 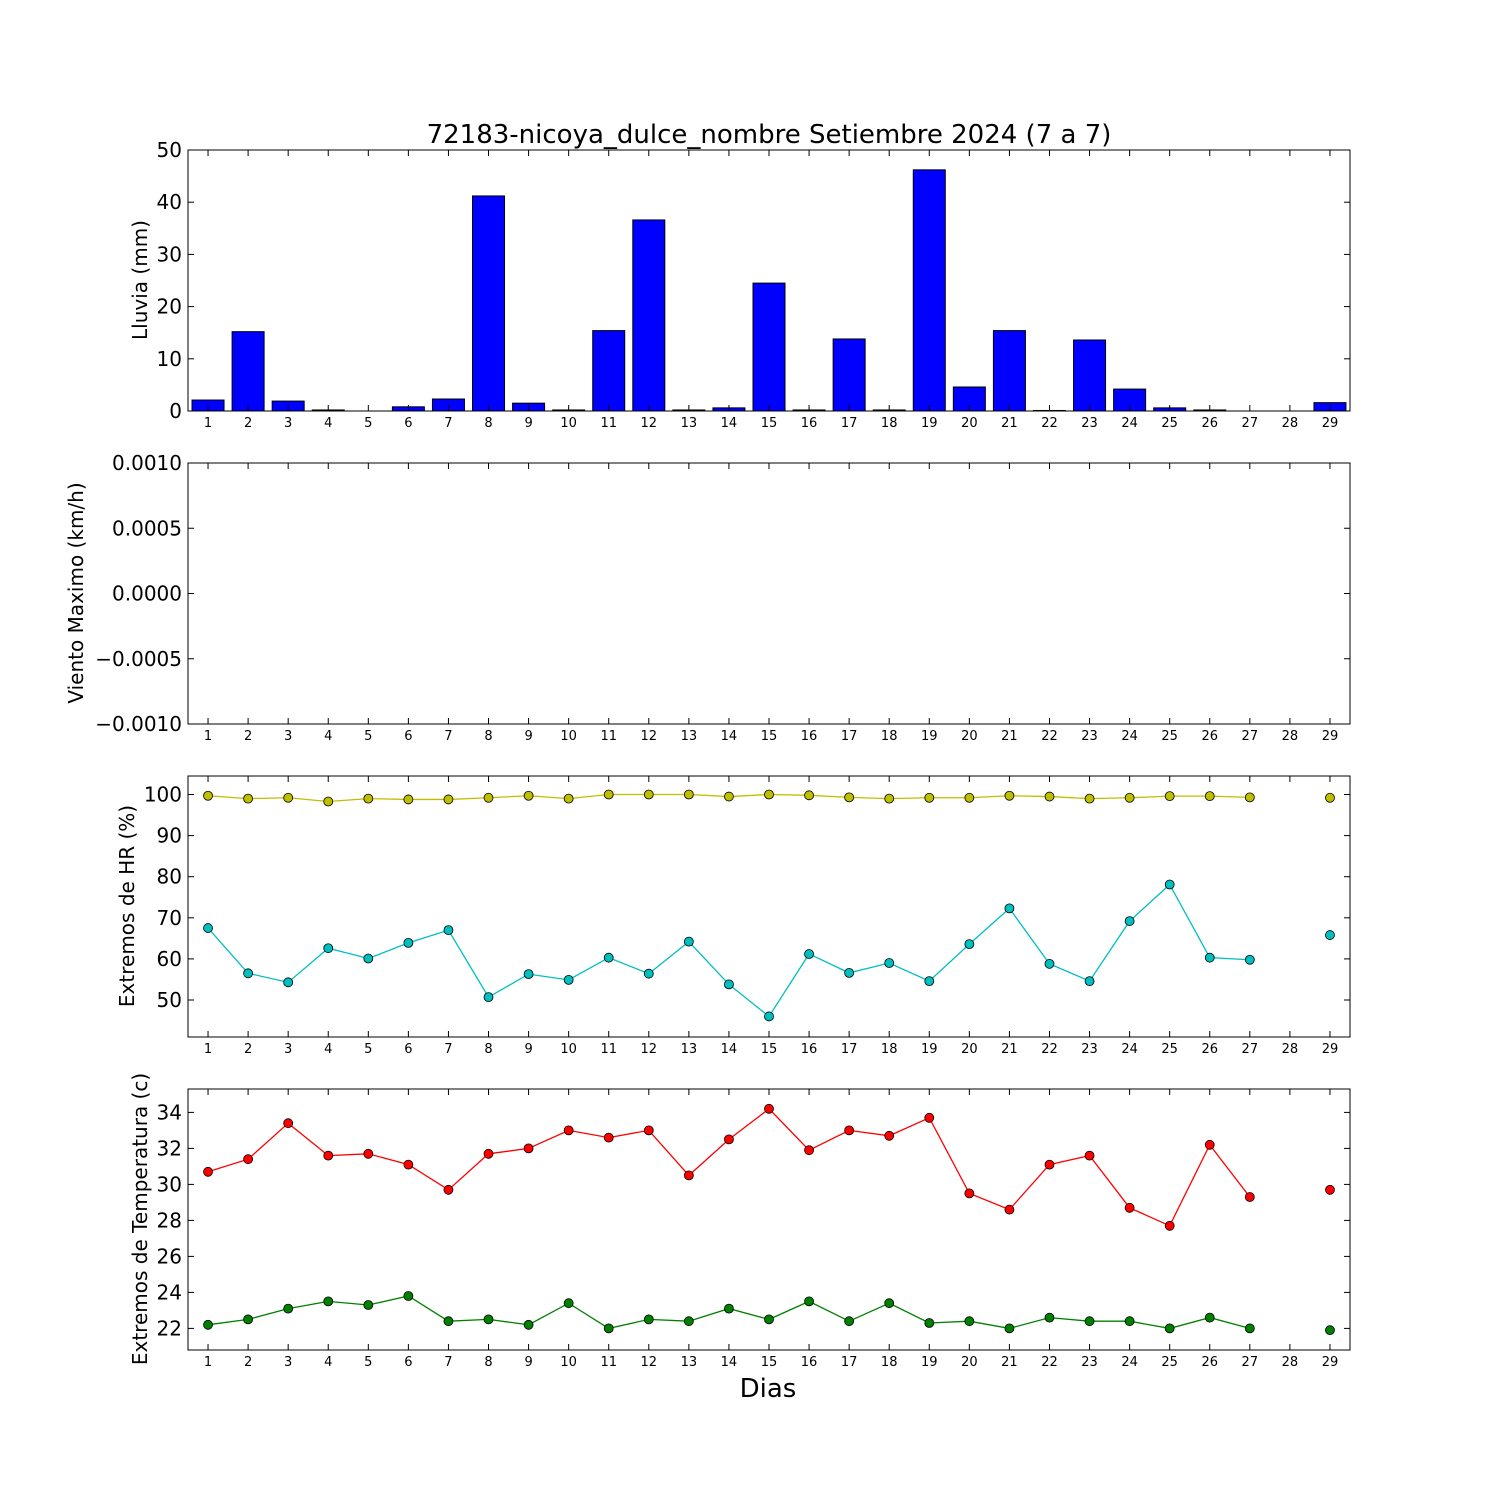 What do you see at coordinates (1250, 1049) in the screenshot?
I see `humidity-x-tick-label: 27` at bounding box center [1250, 1049].